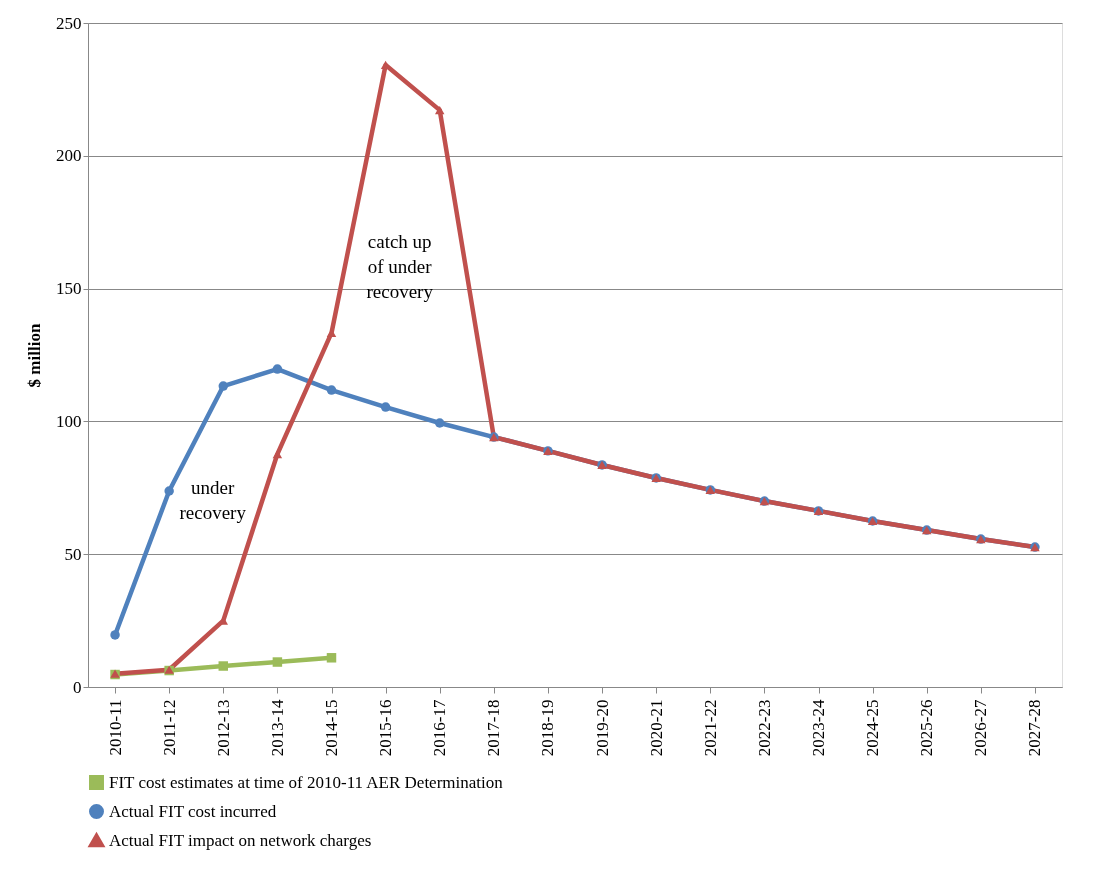  I want to click on annotation: catch up of under recovery, so click(400, 267).